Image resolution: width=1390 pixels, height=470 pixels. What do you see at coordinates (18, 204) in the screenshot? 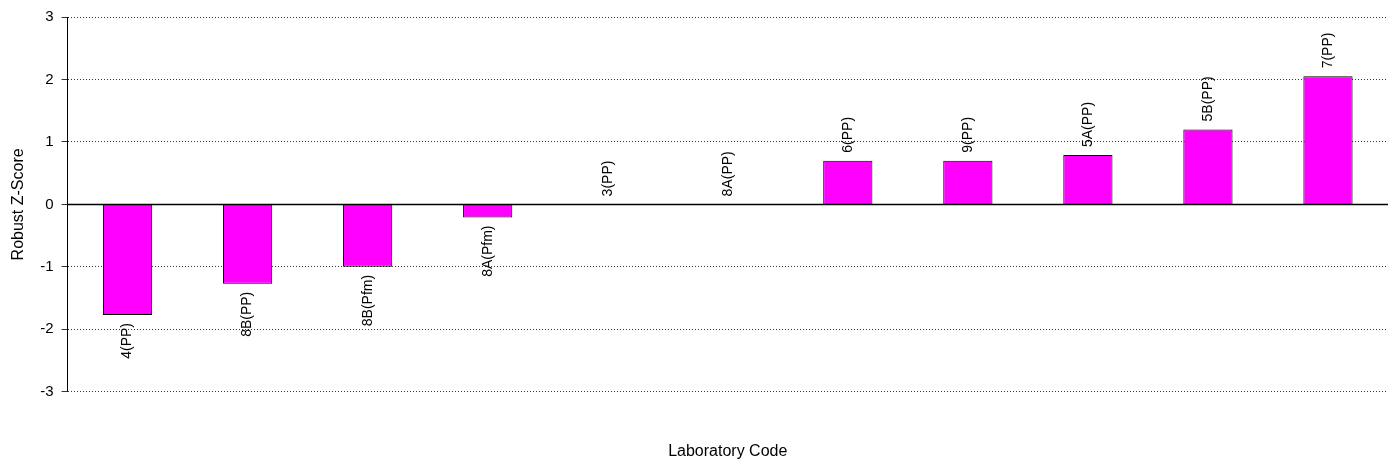
I see `y-axis-title: Robust Z-Score` at bounding box center [18, 204].